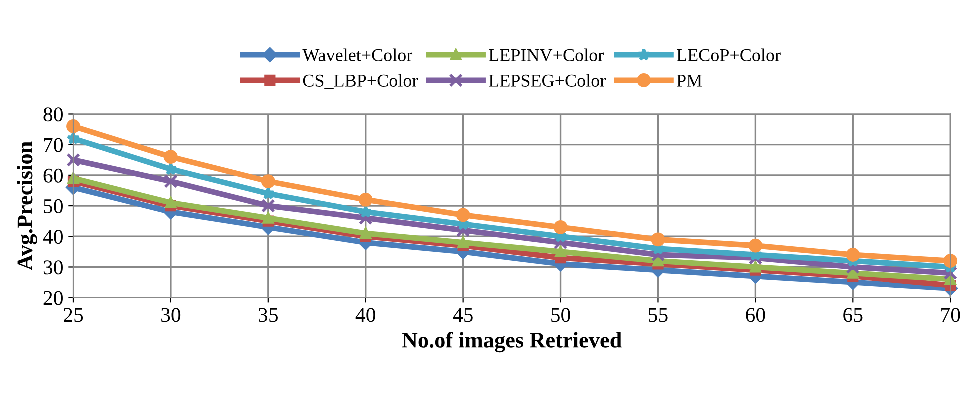 Image resolution: width=980 pixels, height=408 pixels. I want to click on y-tick-label: 50, so click(53, 206).